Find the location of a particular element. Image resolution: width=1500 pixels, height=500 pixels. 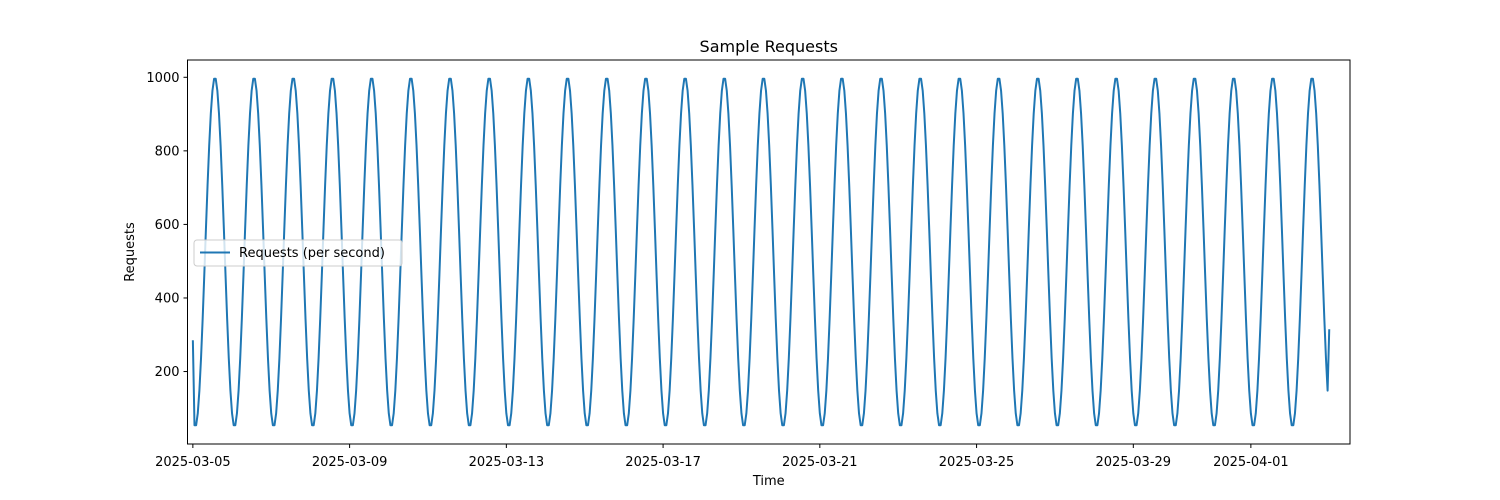

x-tick-label: 2025-03-13 is located at coordinates (507, 462).